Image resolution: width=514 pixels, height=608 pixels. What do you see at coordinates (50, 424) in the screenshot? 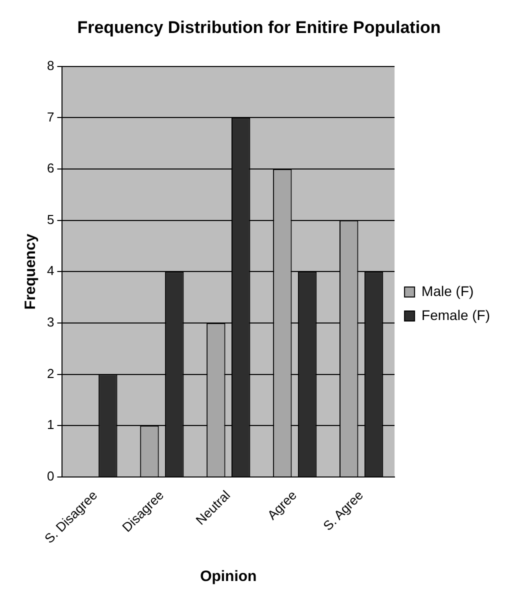
I see `y-tick-label: 1` at bounding box center [50, 424].